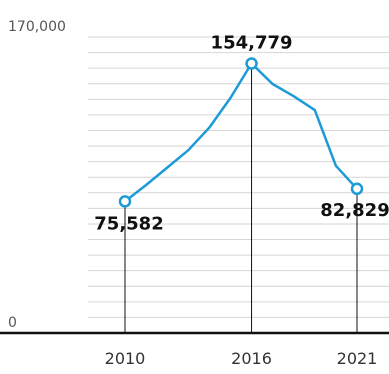  Describe the element at coordinates (128, 223) in the screenshot. I see `data-label: 75,582` at that location.